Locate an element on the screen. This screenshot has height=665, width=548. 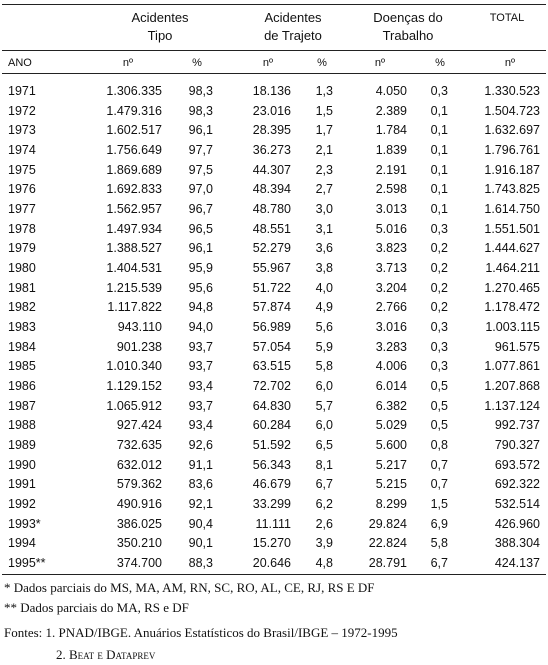
cell: 1.756.649 is located at coordinates (134, 150).